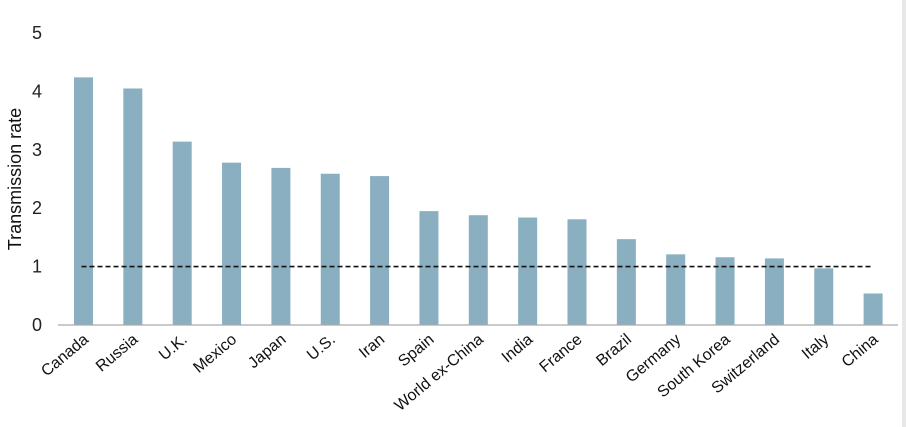  Describe the element at coordinates (37, 33) in the screenshot. I see `y-tick-label: 5` at that location.